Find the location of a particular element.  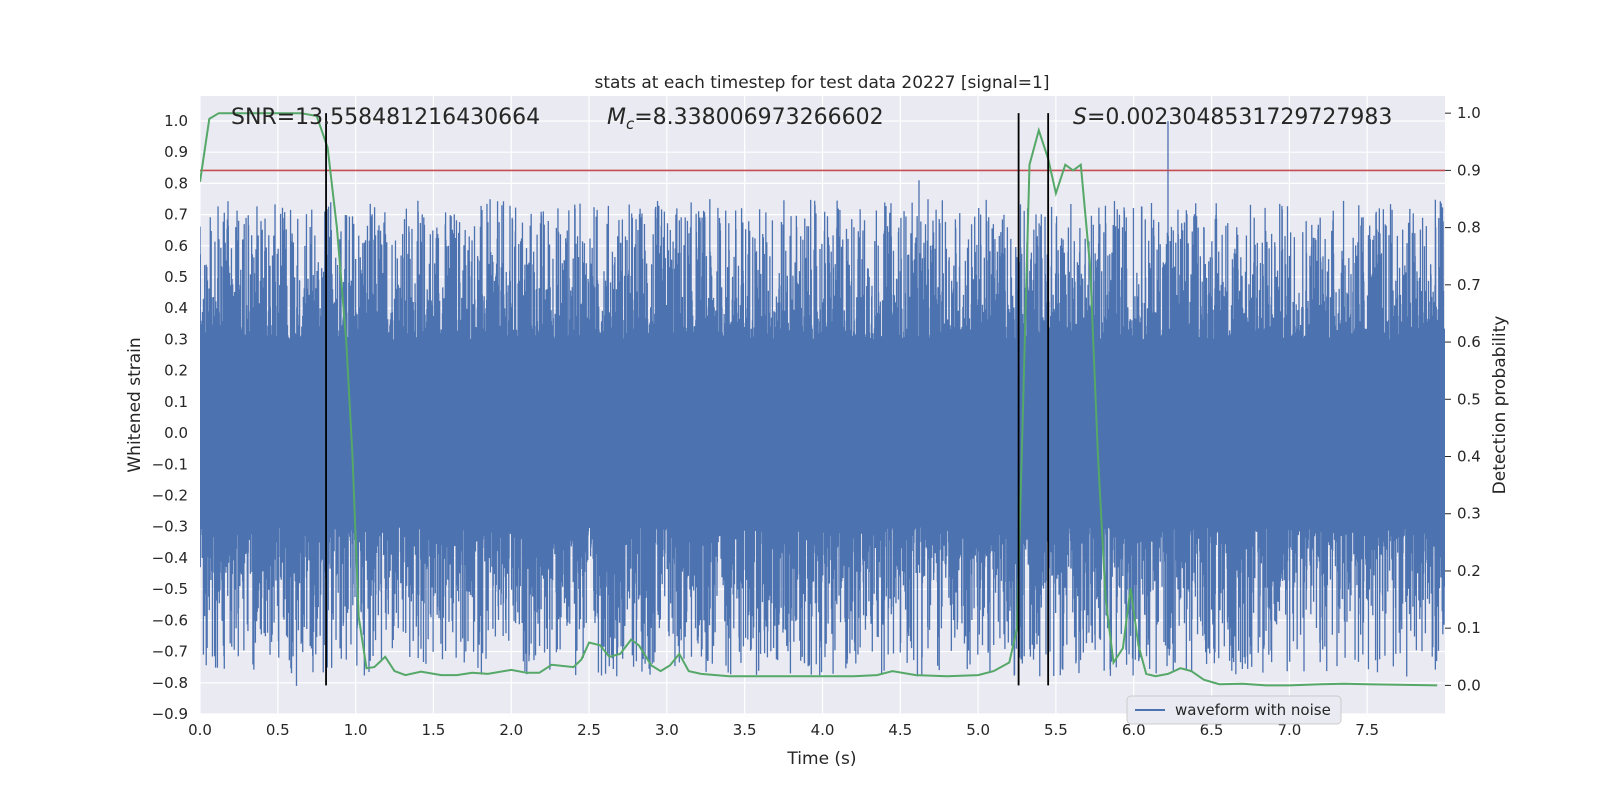

mc-value: =8.338006973266602 is located at coordinates (758, 117).